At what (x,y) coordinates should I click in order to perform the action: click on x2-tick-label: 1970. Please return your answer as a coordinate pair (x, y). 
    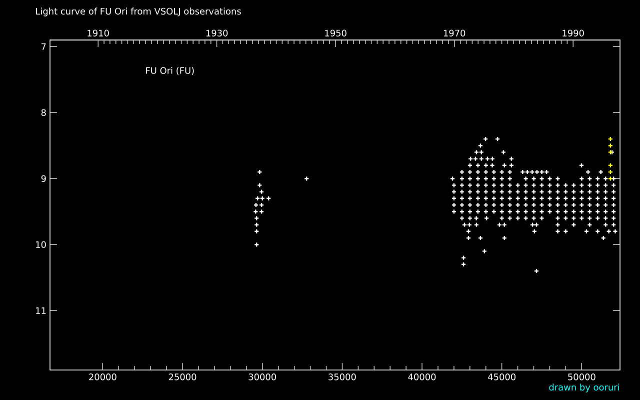
    Looking at the image, I should click on (455, 33).